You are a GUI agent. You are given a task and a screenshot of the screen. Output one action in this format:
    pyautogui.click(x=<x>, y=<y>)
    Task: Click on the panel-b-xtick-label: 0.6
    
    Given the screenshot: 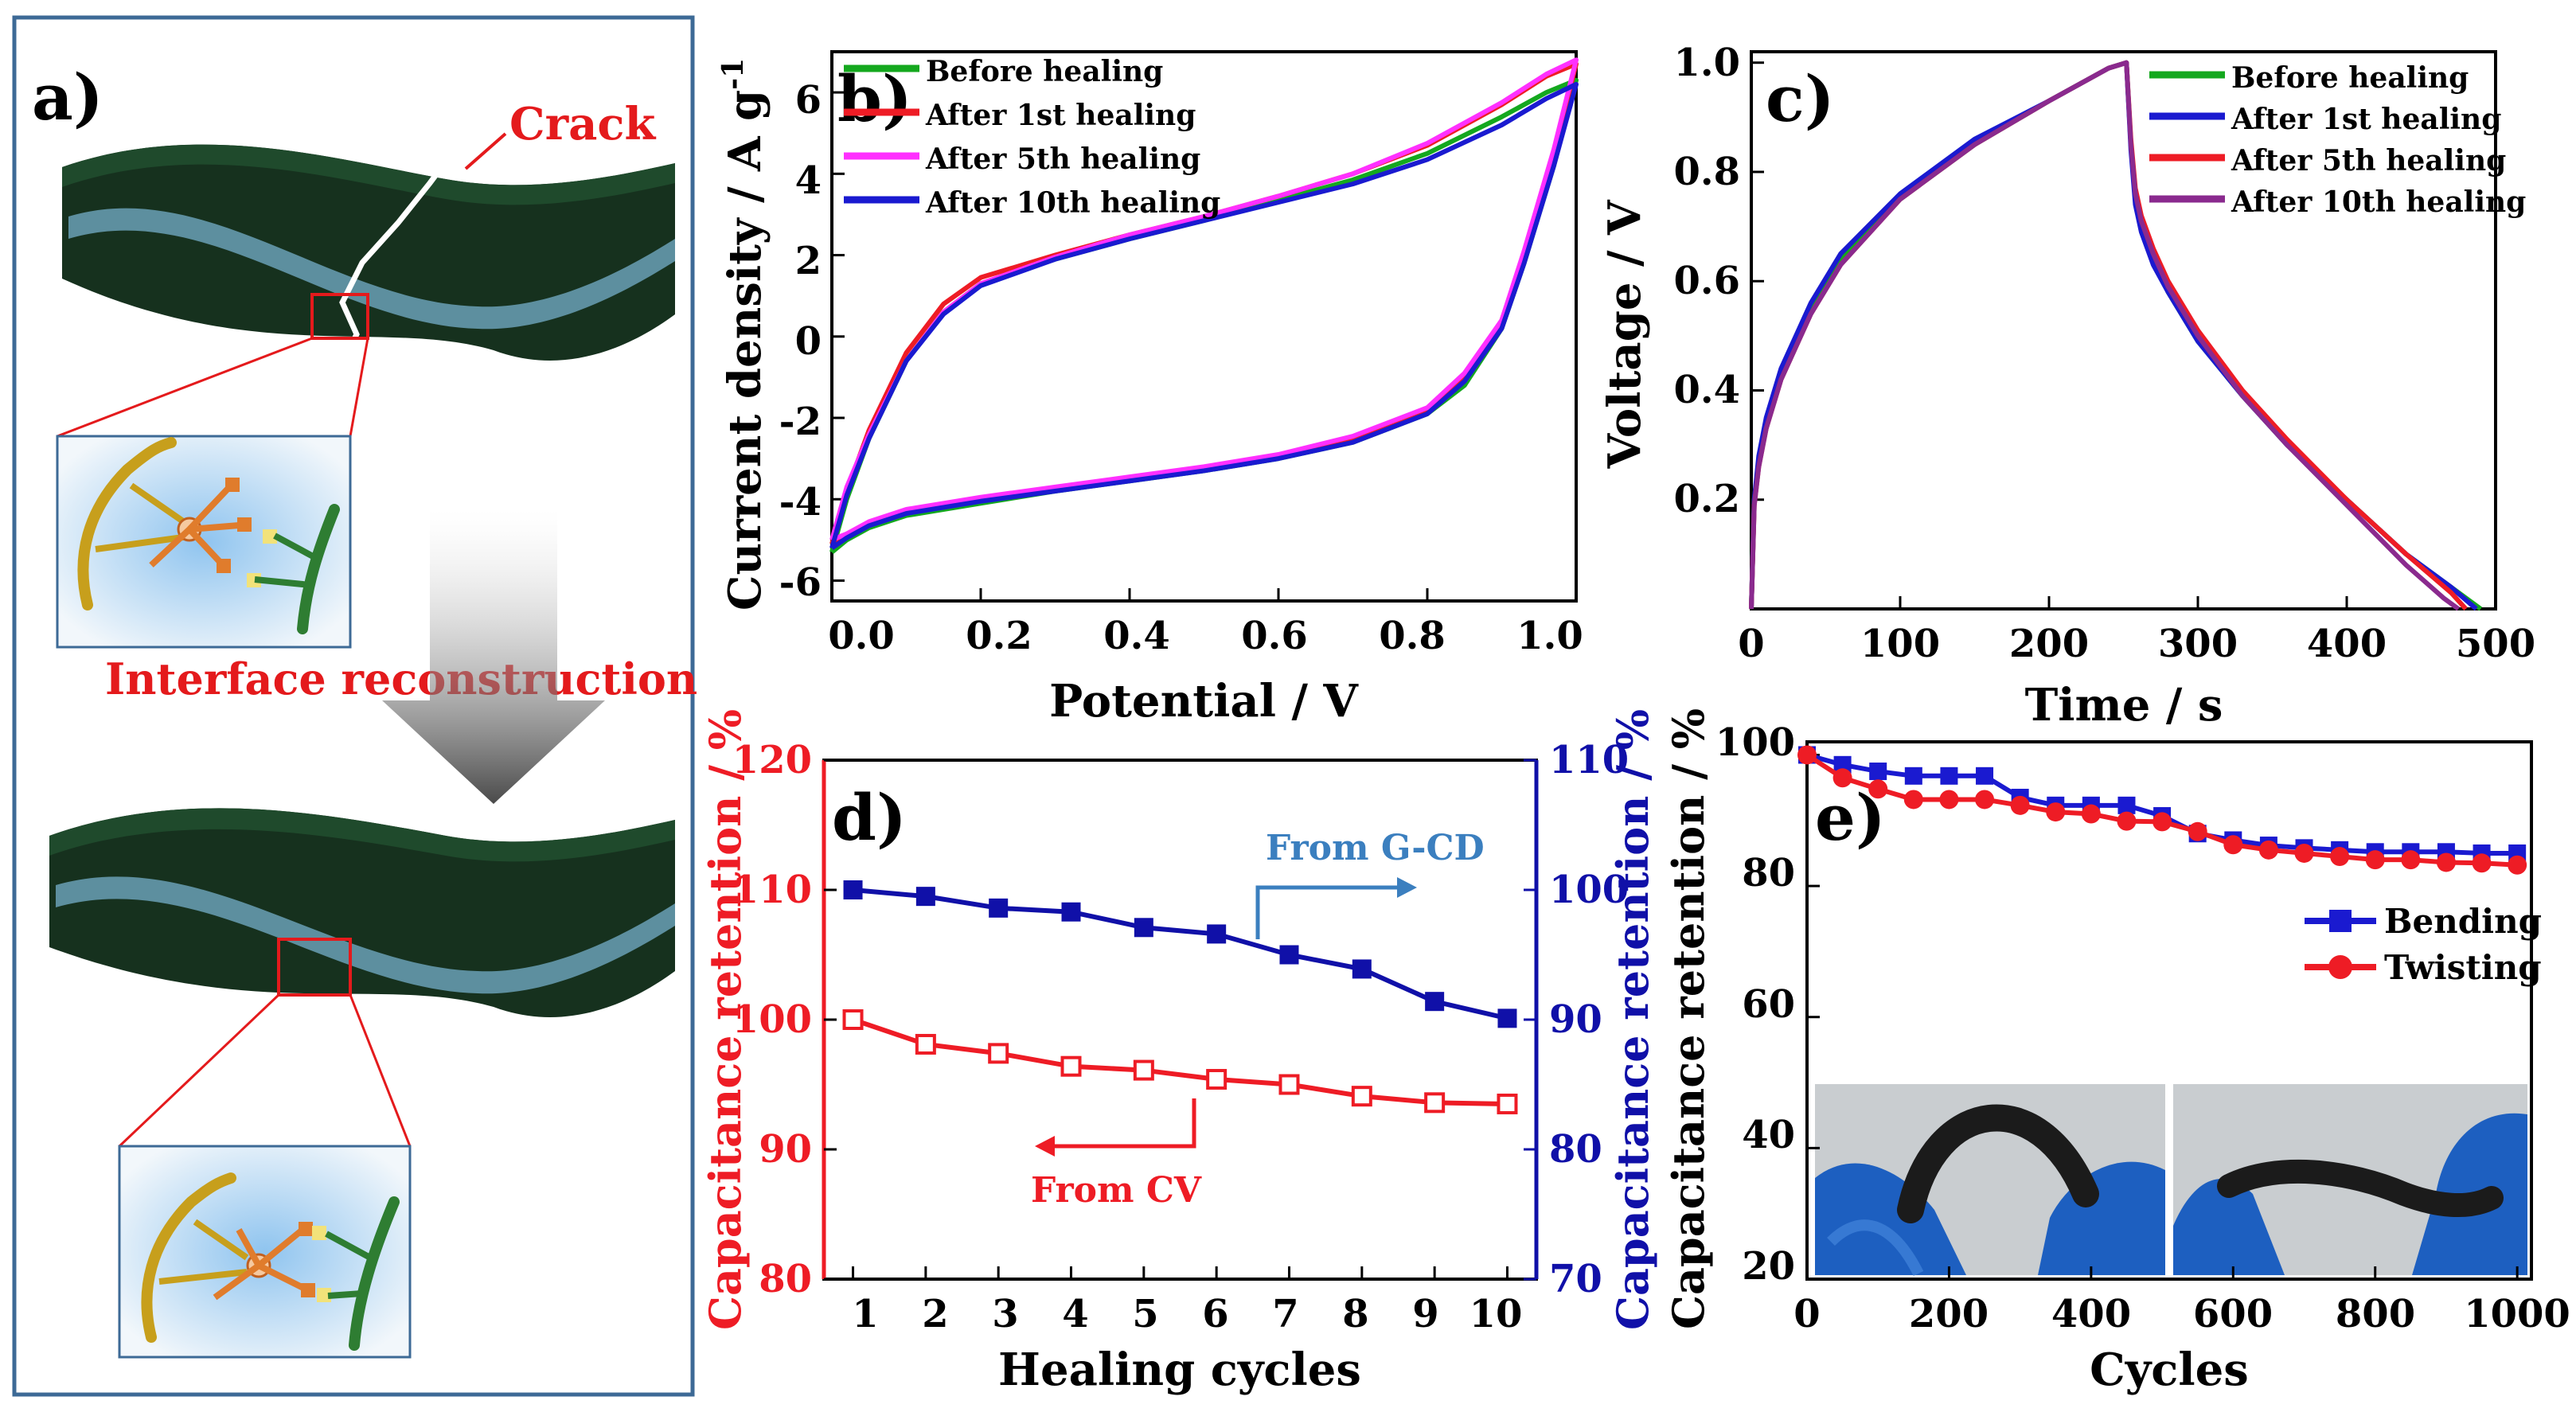 What is the action you would take?
    pyautogui.click(x=1274, y=636)
    